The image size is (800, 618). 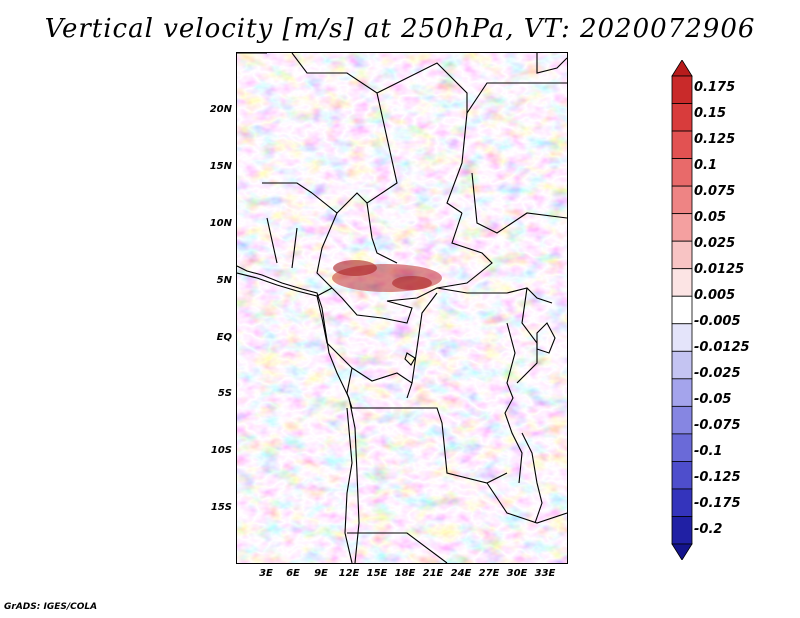 I want to click on colorbar-label-0.125: 0.125, so click(x=715, y=139).